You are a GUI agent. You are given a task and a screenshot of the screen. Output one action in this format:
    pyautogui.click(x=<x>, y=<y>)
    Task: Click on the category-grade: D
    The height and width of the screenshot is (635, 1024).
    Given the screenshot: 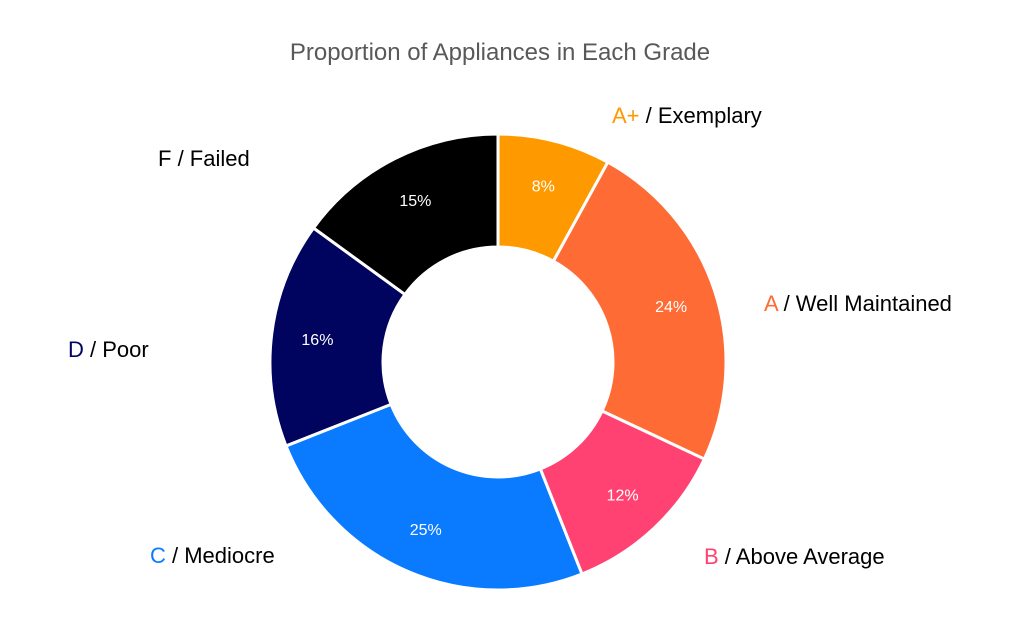 What is the action you would take?
    pyautogui.click(x=76, y=349)
    